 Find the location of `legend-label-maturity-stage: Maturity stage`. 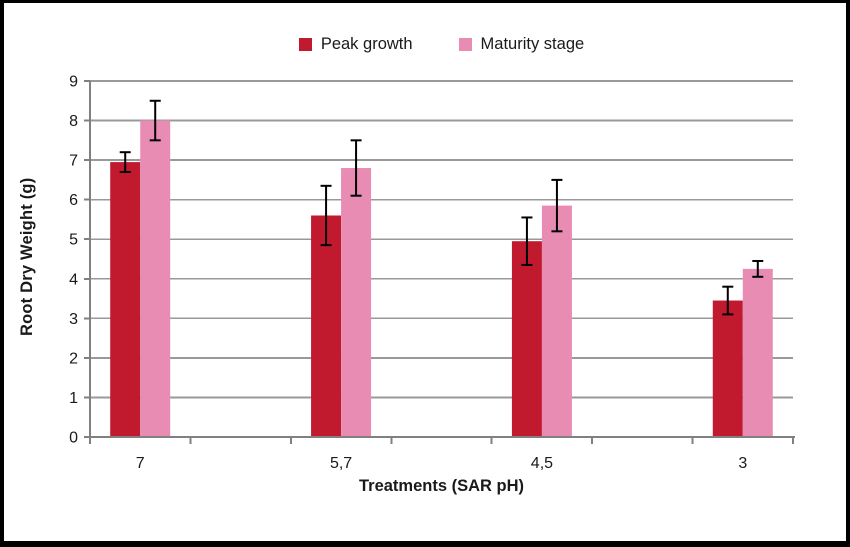

legend-label-maturity-stage: Maturity stage is located at coordinates (532, 44).